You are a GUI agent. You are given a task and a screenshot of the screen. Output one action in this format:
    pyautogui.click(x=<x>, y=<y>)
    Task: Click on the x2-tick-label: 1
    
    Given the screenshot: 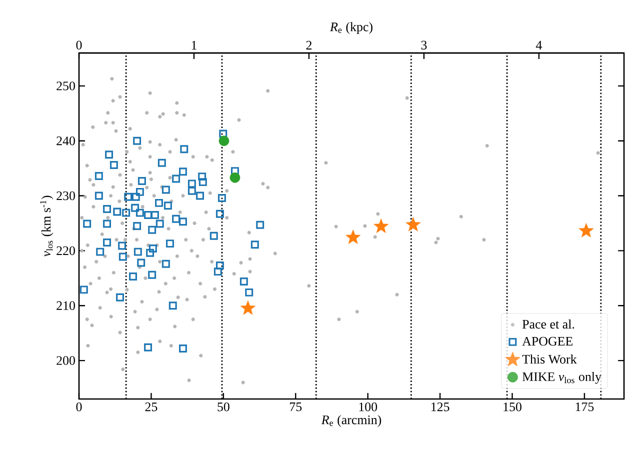 What is the action you would take?
    pyautogui.click(x=194, y=45)
    